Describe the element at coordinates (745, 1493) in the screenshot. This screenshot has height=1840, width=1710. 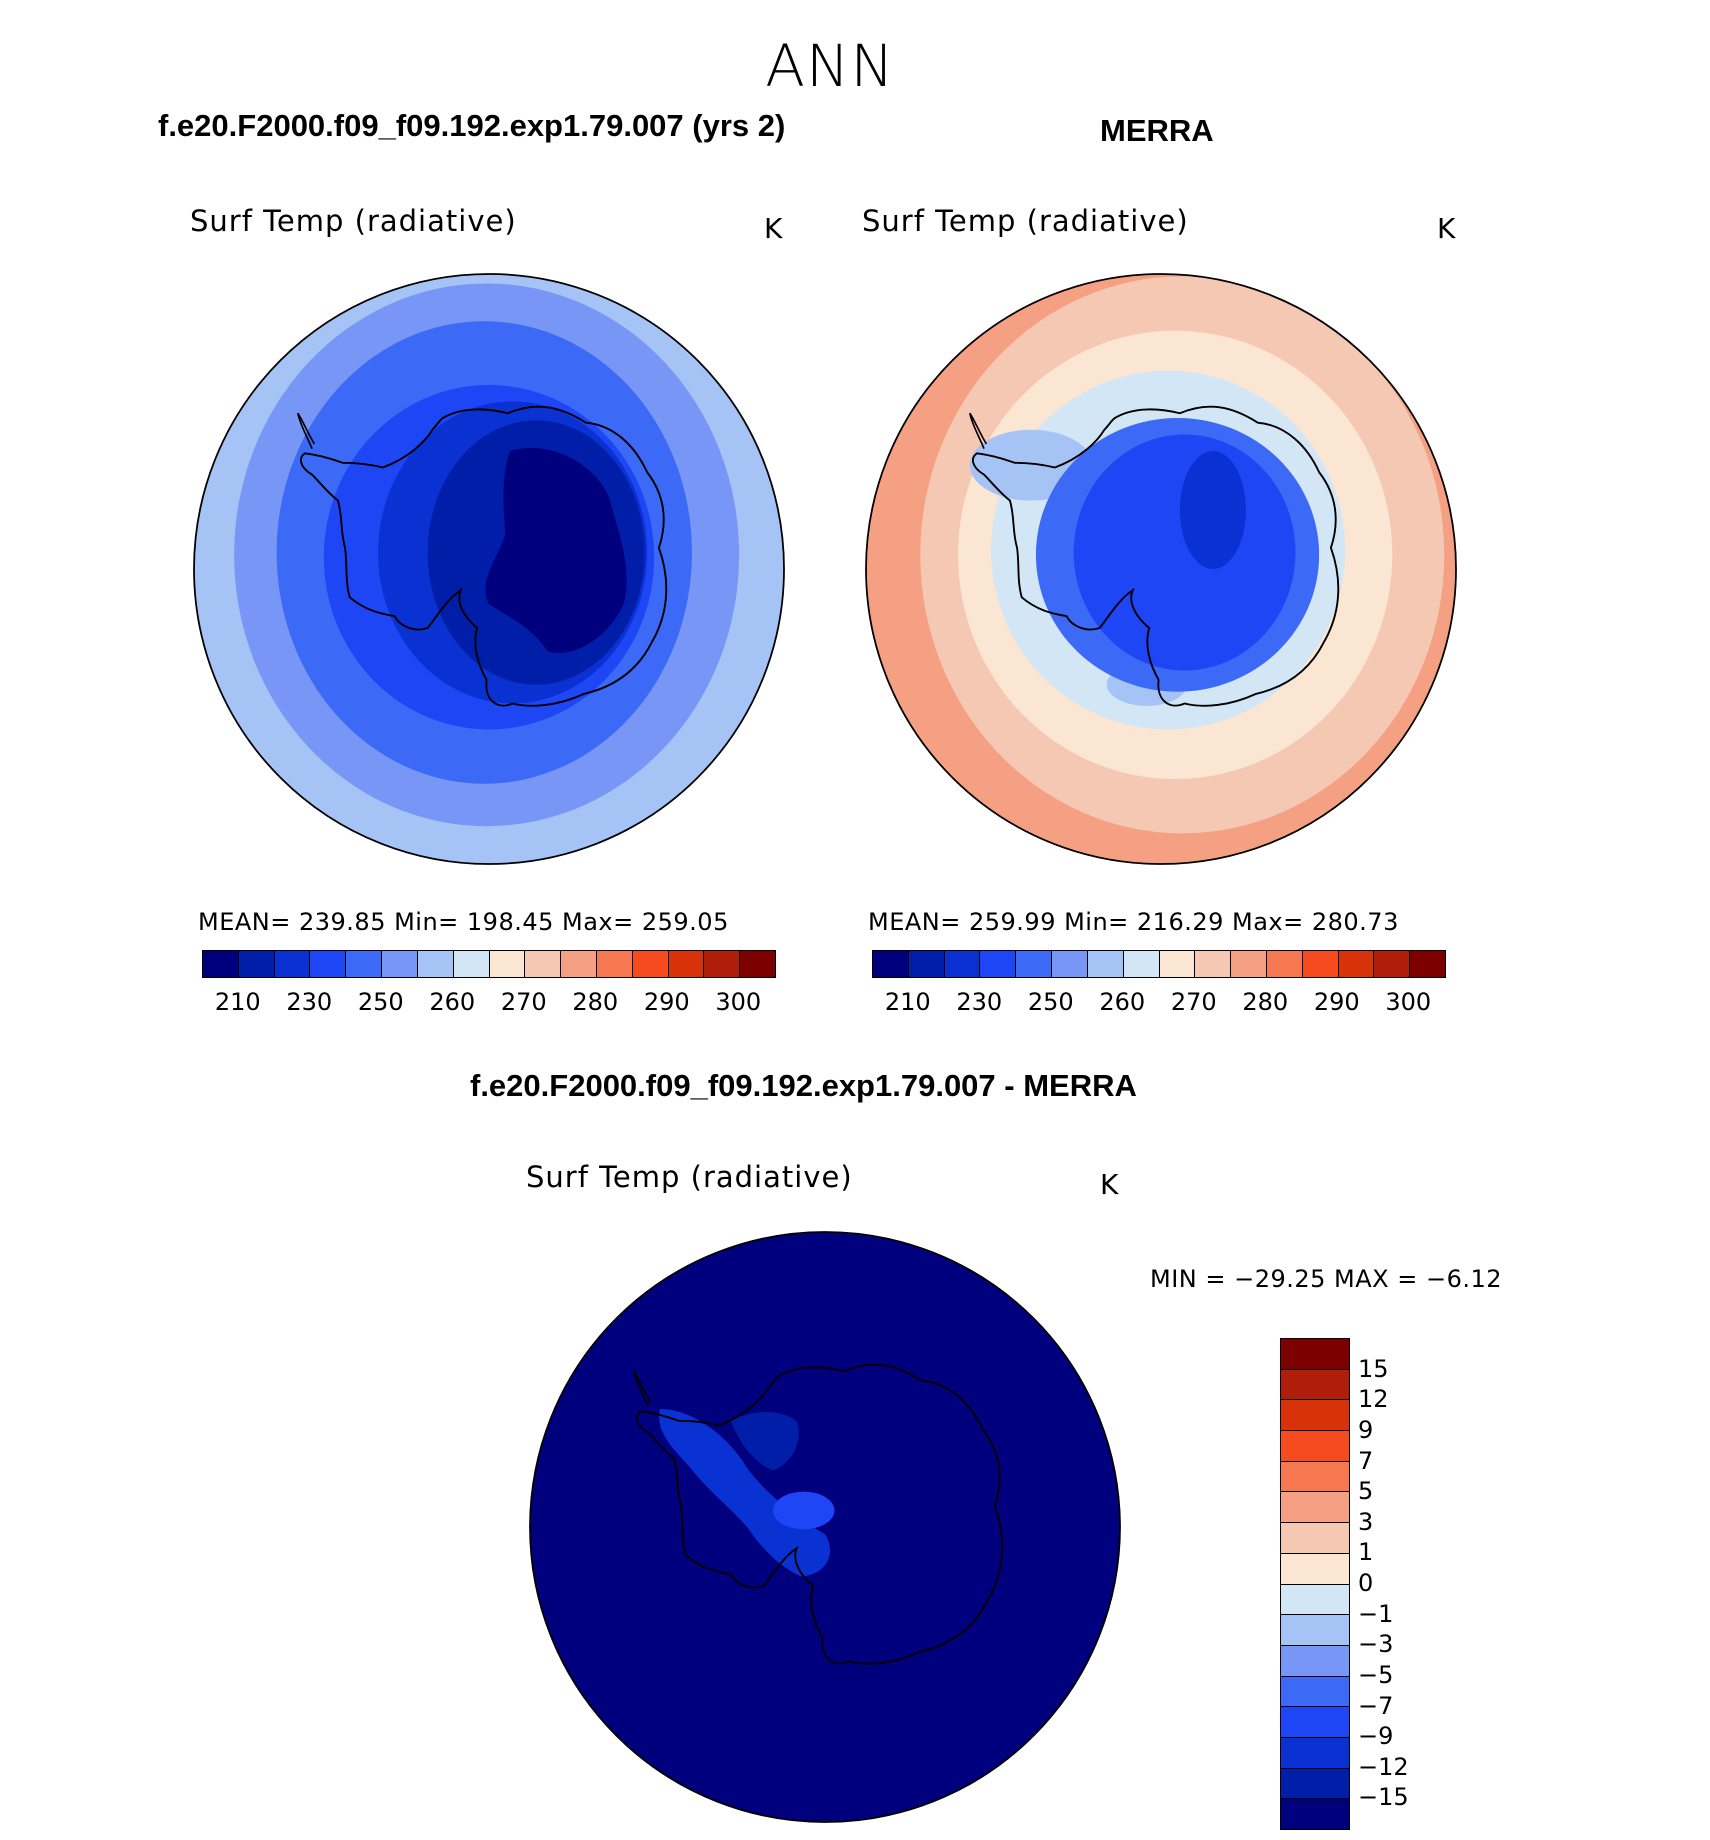
I see `panel3-field-patch1` at that location.